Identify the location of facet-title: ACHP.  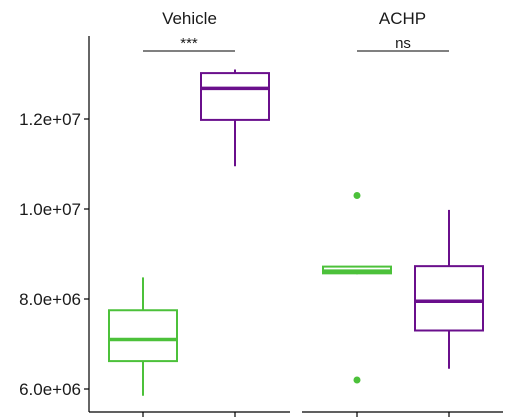
(402, 18).